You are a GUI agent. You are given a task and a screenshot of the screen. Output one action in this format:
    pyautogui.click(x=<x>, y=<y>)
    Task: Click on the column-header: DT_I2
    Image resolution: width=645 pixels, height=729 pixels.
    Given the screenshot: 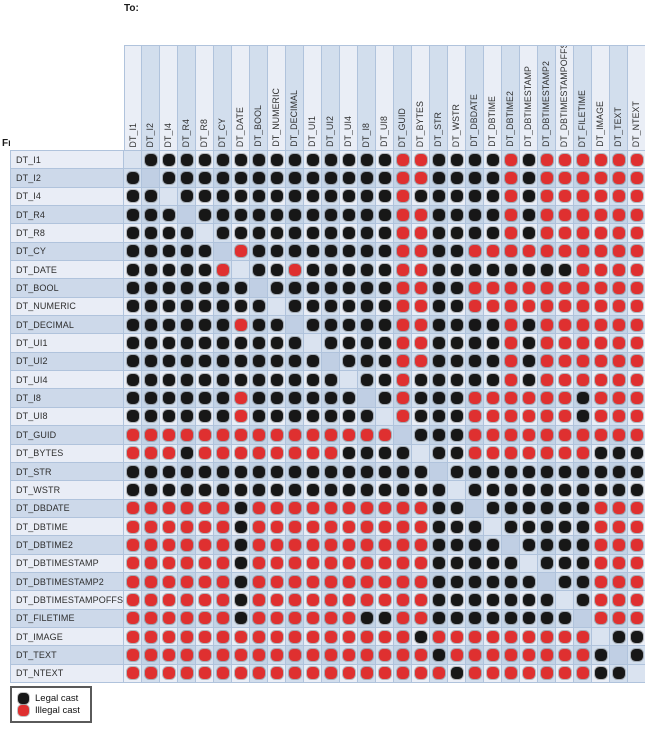 What is the action you would take?
    pyautogui.click(x=151, y=98)
    